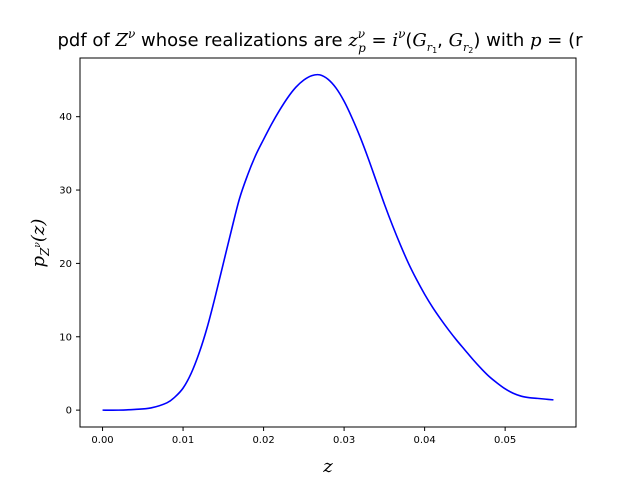 The width and height of the screenshot is (640, 480). I want to click on title-i: i, so click(395, 40).